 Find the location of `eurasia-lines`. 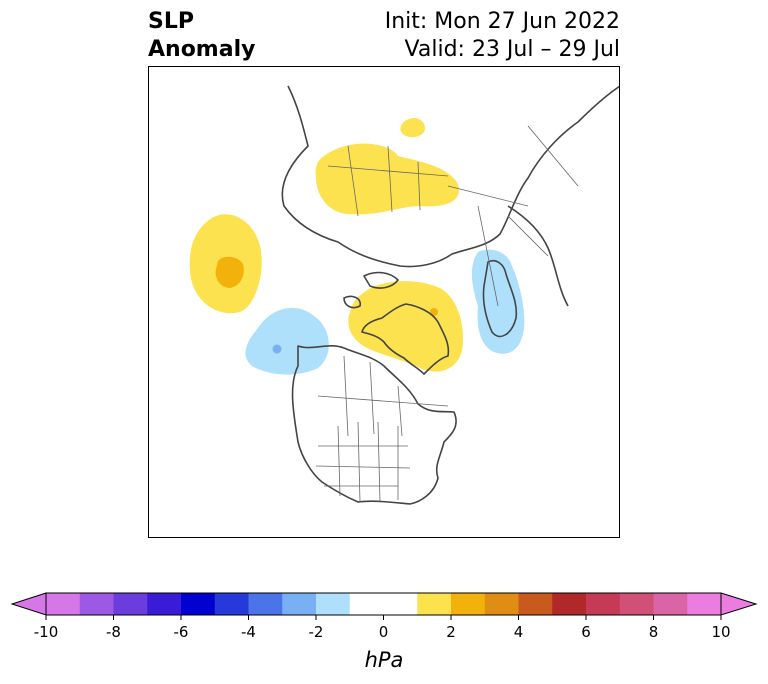

eurasia-lines is located at coordinates (453, 216).